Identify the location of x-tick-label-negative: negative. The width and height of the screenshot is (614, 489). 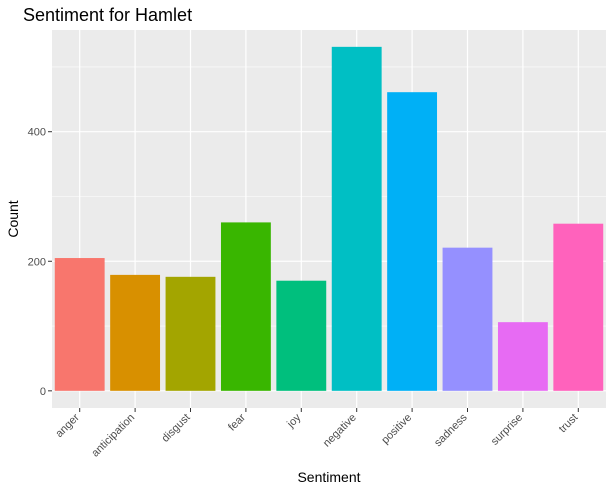
(340, 431).